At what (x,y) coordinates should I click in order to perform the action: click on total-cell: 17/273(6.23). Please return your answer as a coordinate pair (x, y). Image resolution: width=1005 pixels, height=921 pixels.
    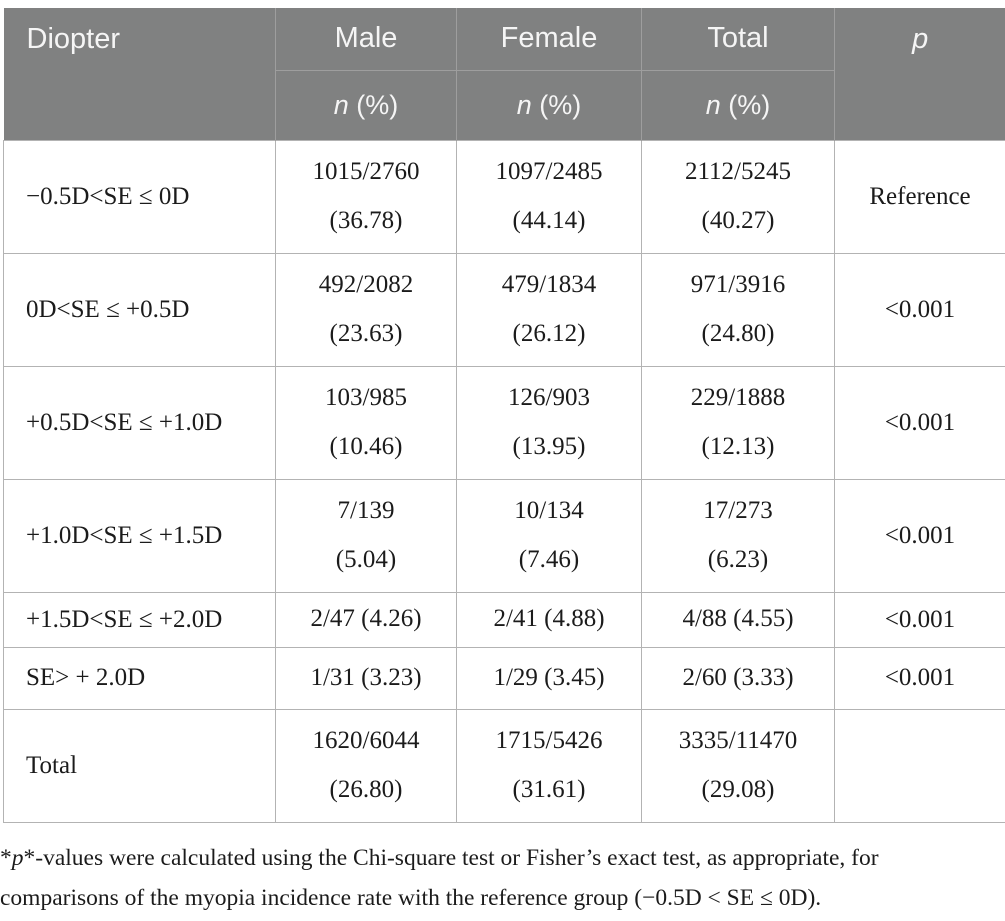
    Looking at the image, I should click on (738, 535).